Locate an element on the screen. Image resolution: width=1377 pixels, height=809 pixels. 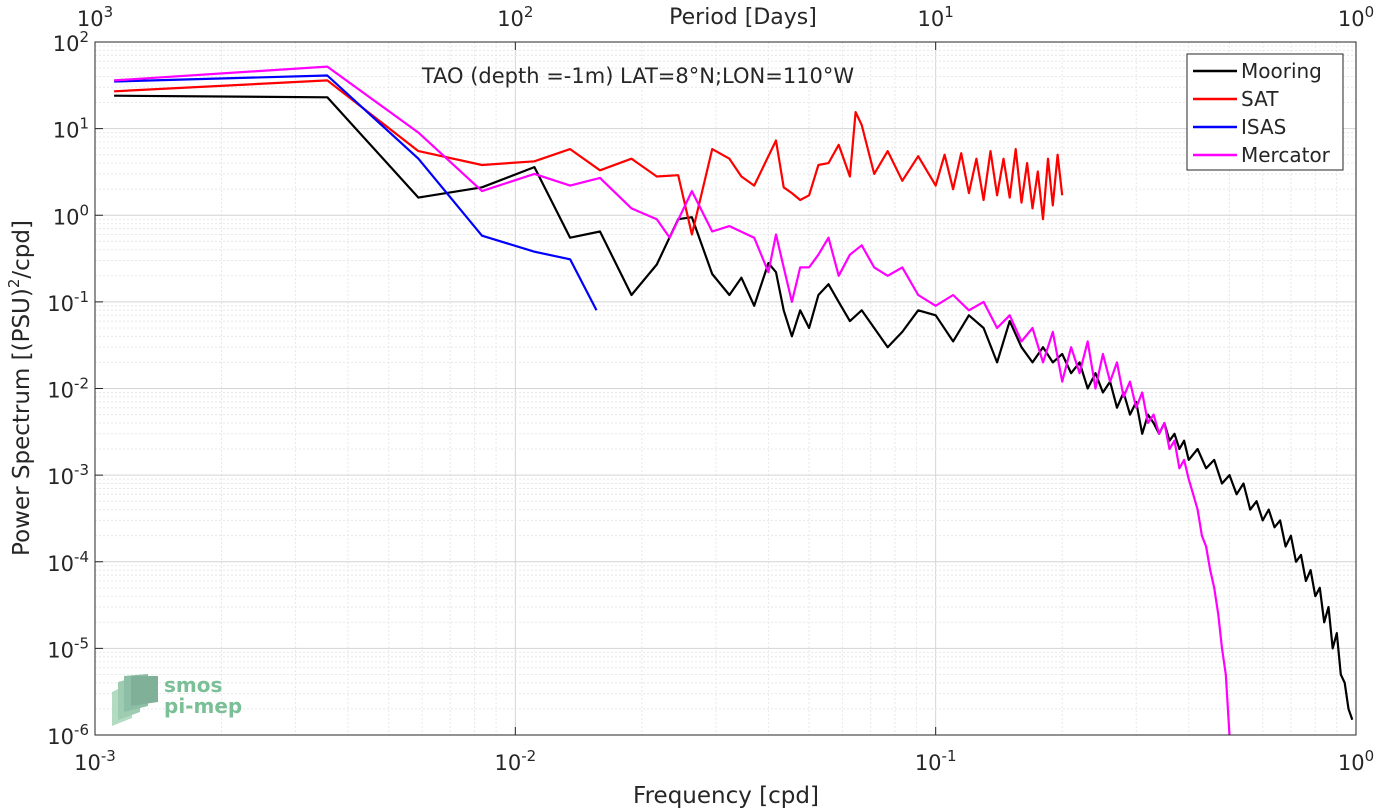
series-line-sat is located at coordinates (589, 157).